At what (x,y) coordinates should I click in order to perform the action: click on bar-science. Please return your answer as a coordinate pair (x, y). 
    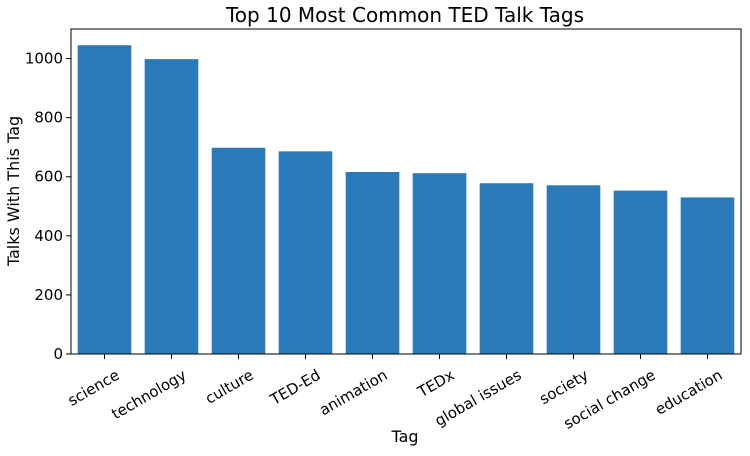
    Looking at the image, I should click on (104, 199).